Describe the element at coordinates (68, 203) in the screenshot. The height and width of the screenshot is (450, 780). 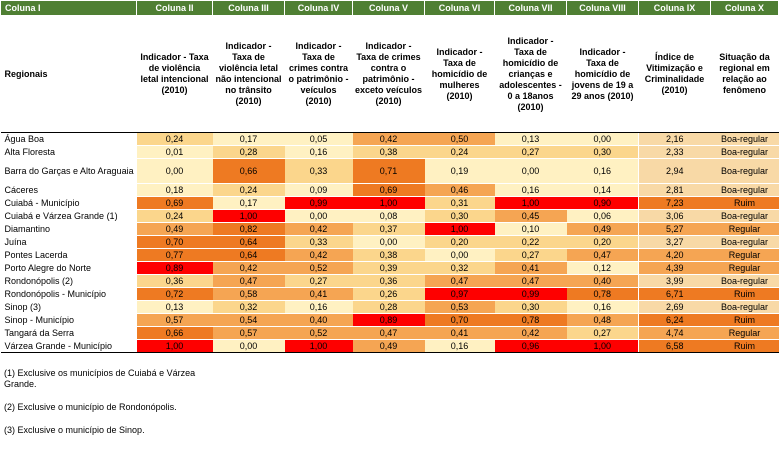
I see `region-name: Cuiabá - Município` at that location.